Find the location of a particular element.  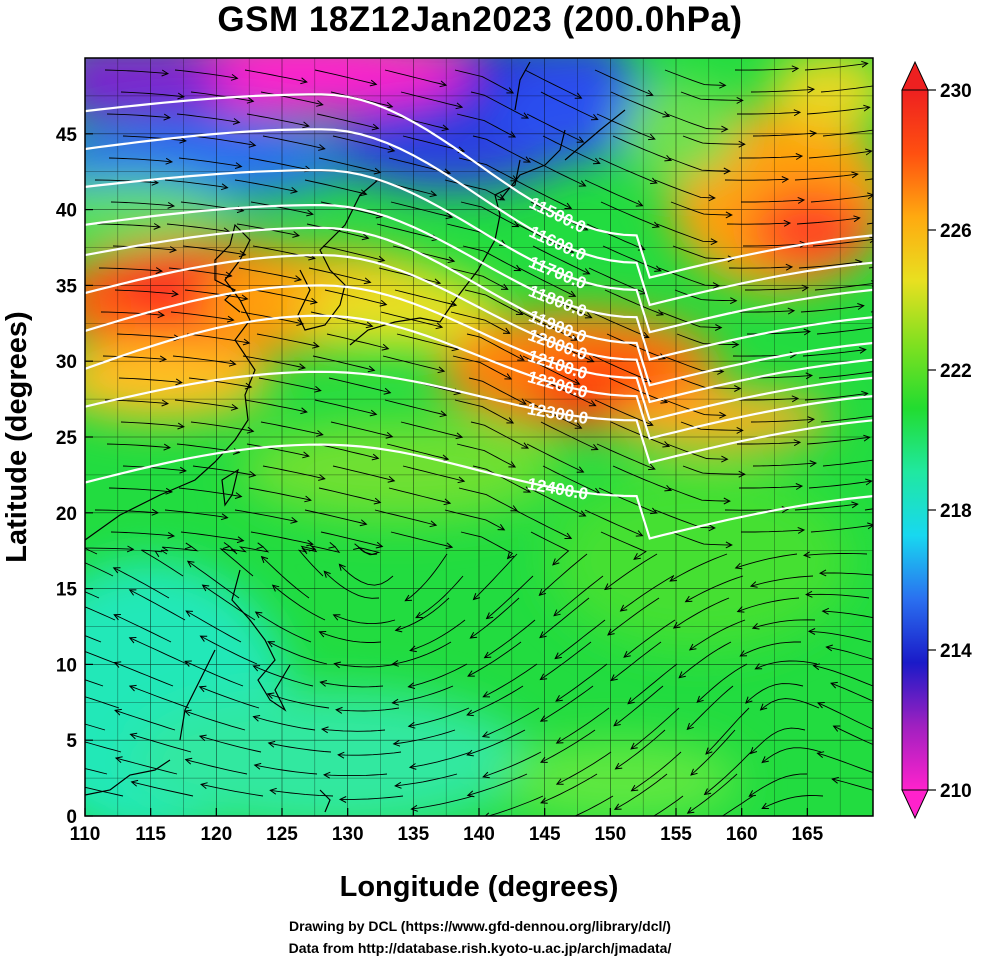

x-tick-label: 145 is located at coordinates (545, 834).